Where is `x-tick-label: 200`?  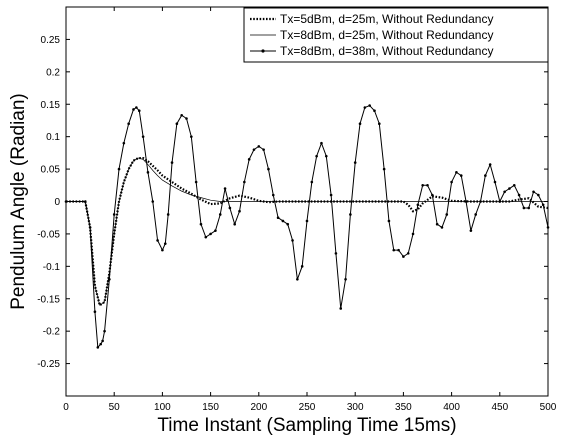 x-tick-label: 200 is located at coordinates (258, 407).